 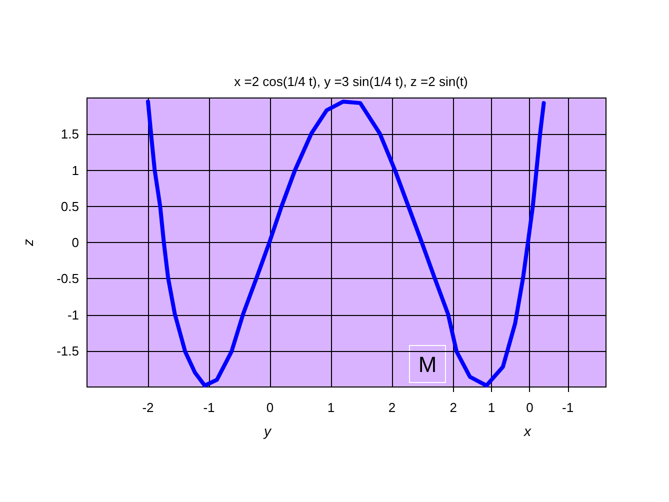 I want to click on x-tick-label: -2, so click(x=148, y=407).